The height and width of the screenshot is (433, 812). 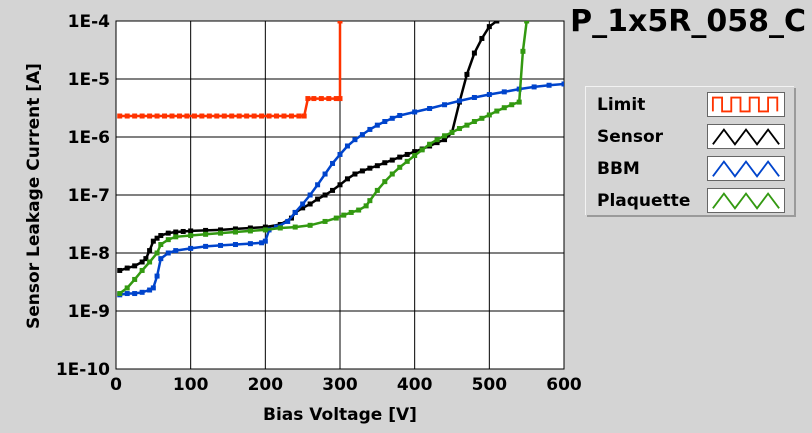 What do you see at coordinates (621, 105) in the screenshot?
I see `legend-label-limit: Limit` at bounding box center [621, 105].